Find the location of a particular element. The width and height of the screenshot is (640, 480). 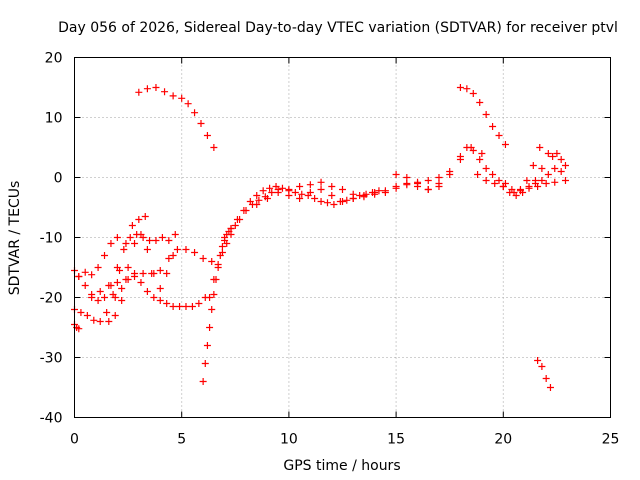

y-tick-label: -20 is located at coordinates (51, 299).